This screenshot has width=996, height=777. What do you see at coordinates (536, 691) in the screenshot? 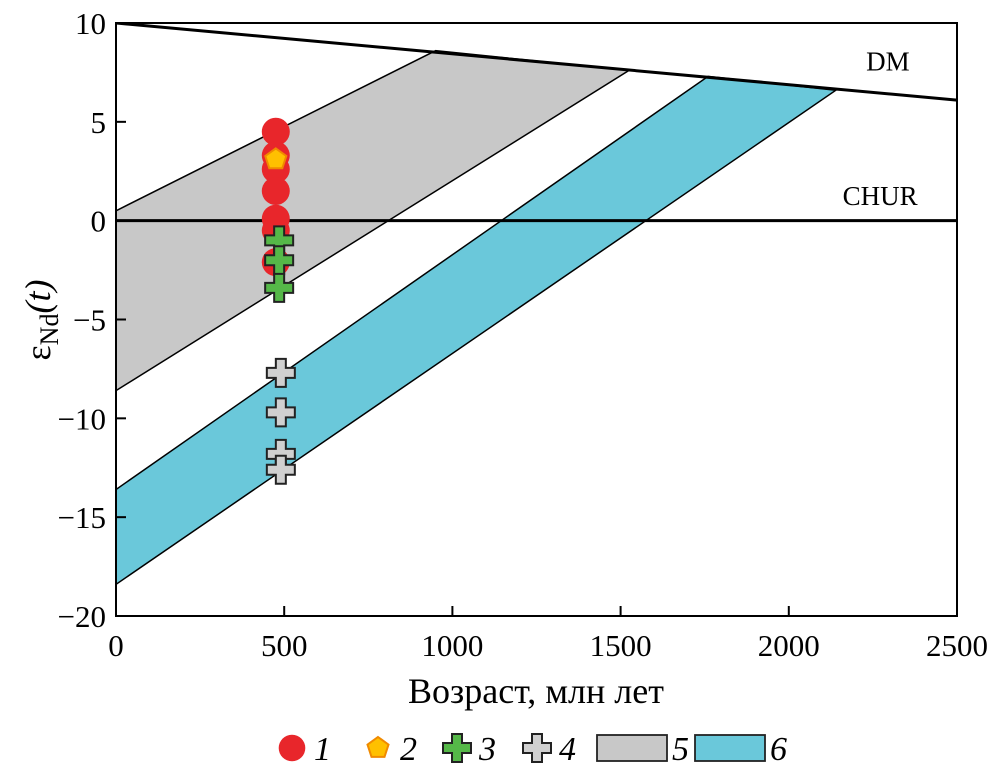
I see `x-axis-title: Возраст, млн лет` at bounding box center [536, 691].